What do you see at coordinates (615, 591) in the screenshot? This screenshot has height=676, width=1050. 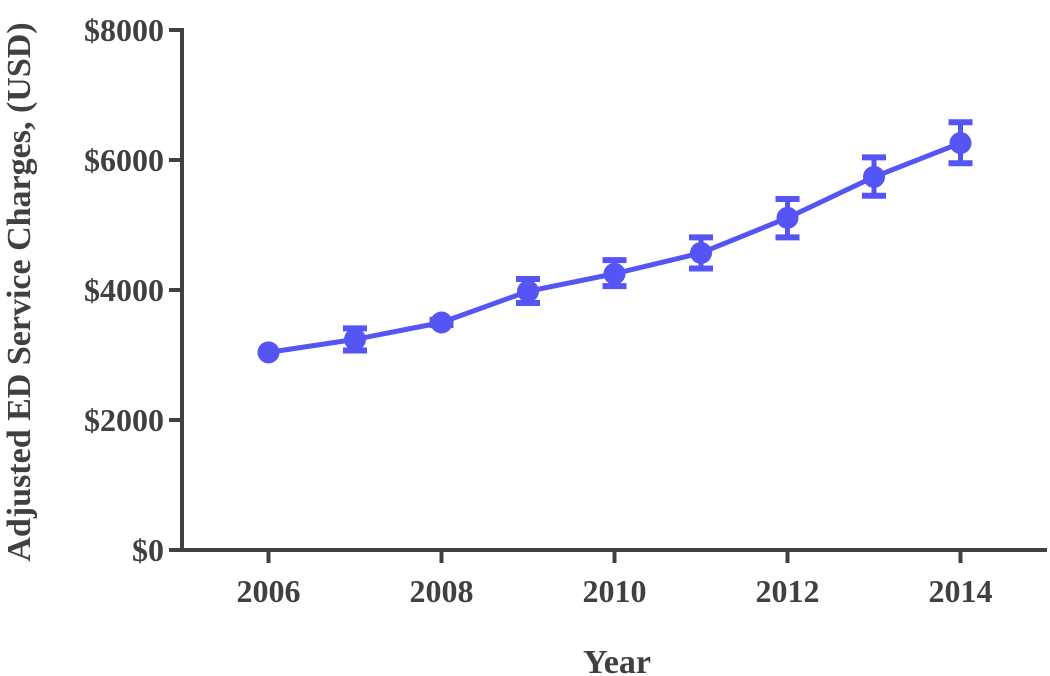 I see `x-tick-label: 2010` at bounding box center [615, 591].